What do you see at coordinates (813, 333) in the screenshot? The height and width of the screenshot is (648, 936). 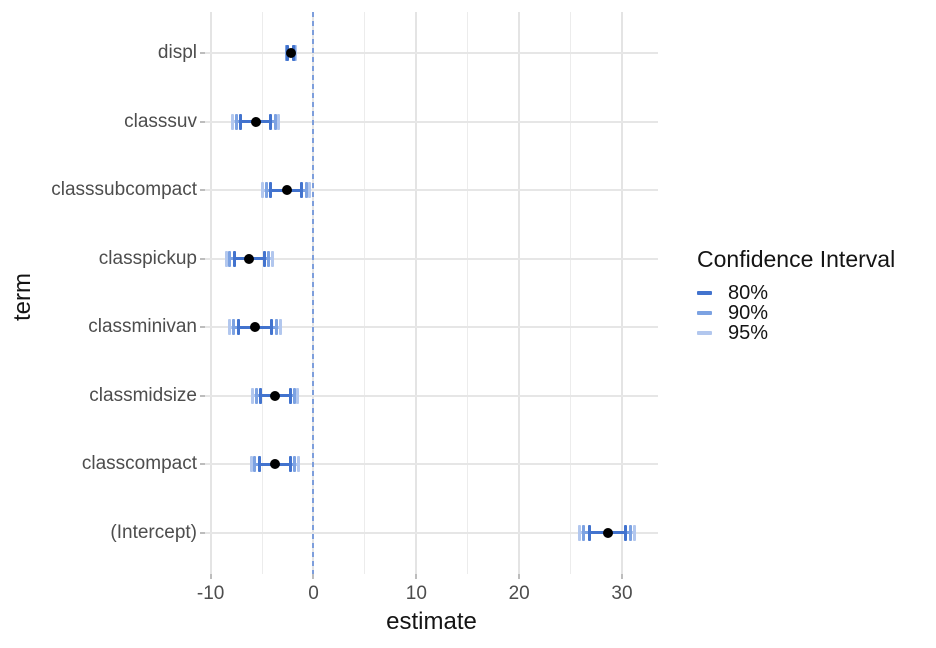 I see `legend-entry: 95%` at bounding box center [813, 333].